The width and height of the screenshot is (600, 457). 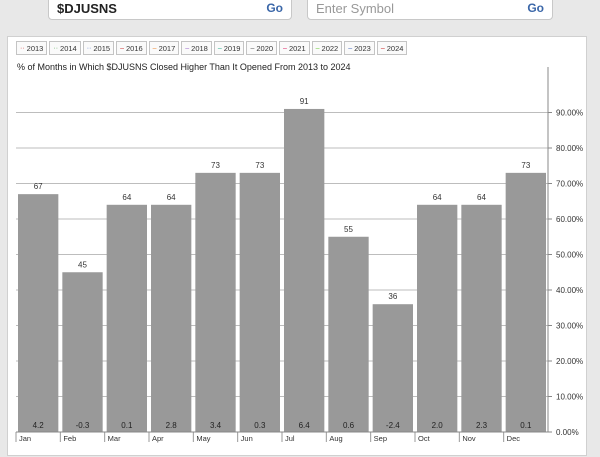 What do you see at coordinates (167, 48) in the screenshot?
I see `legend-label: 2017` at bounding box center [167, 48].